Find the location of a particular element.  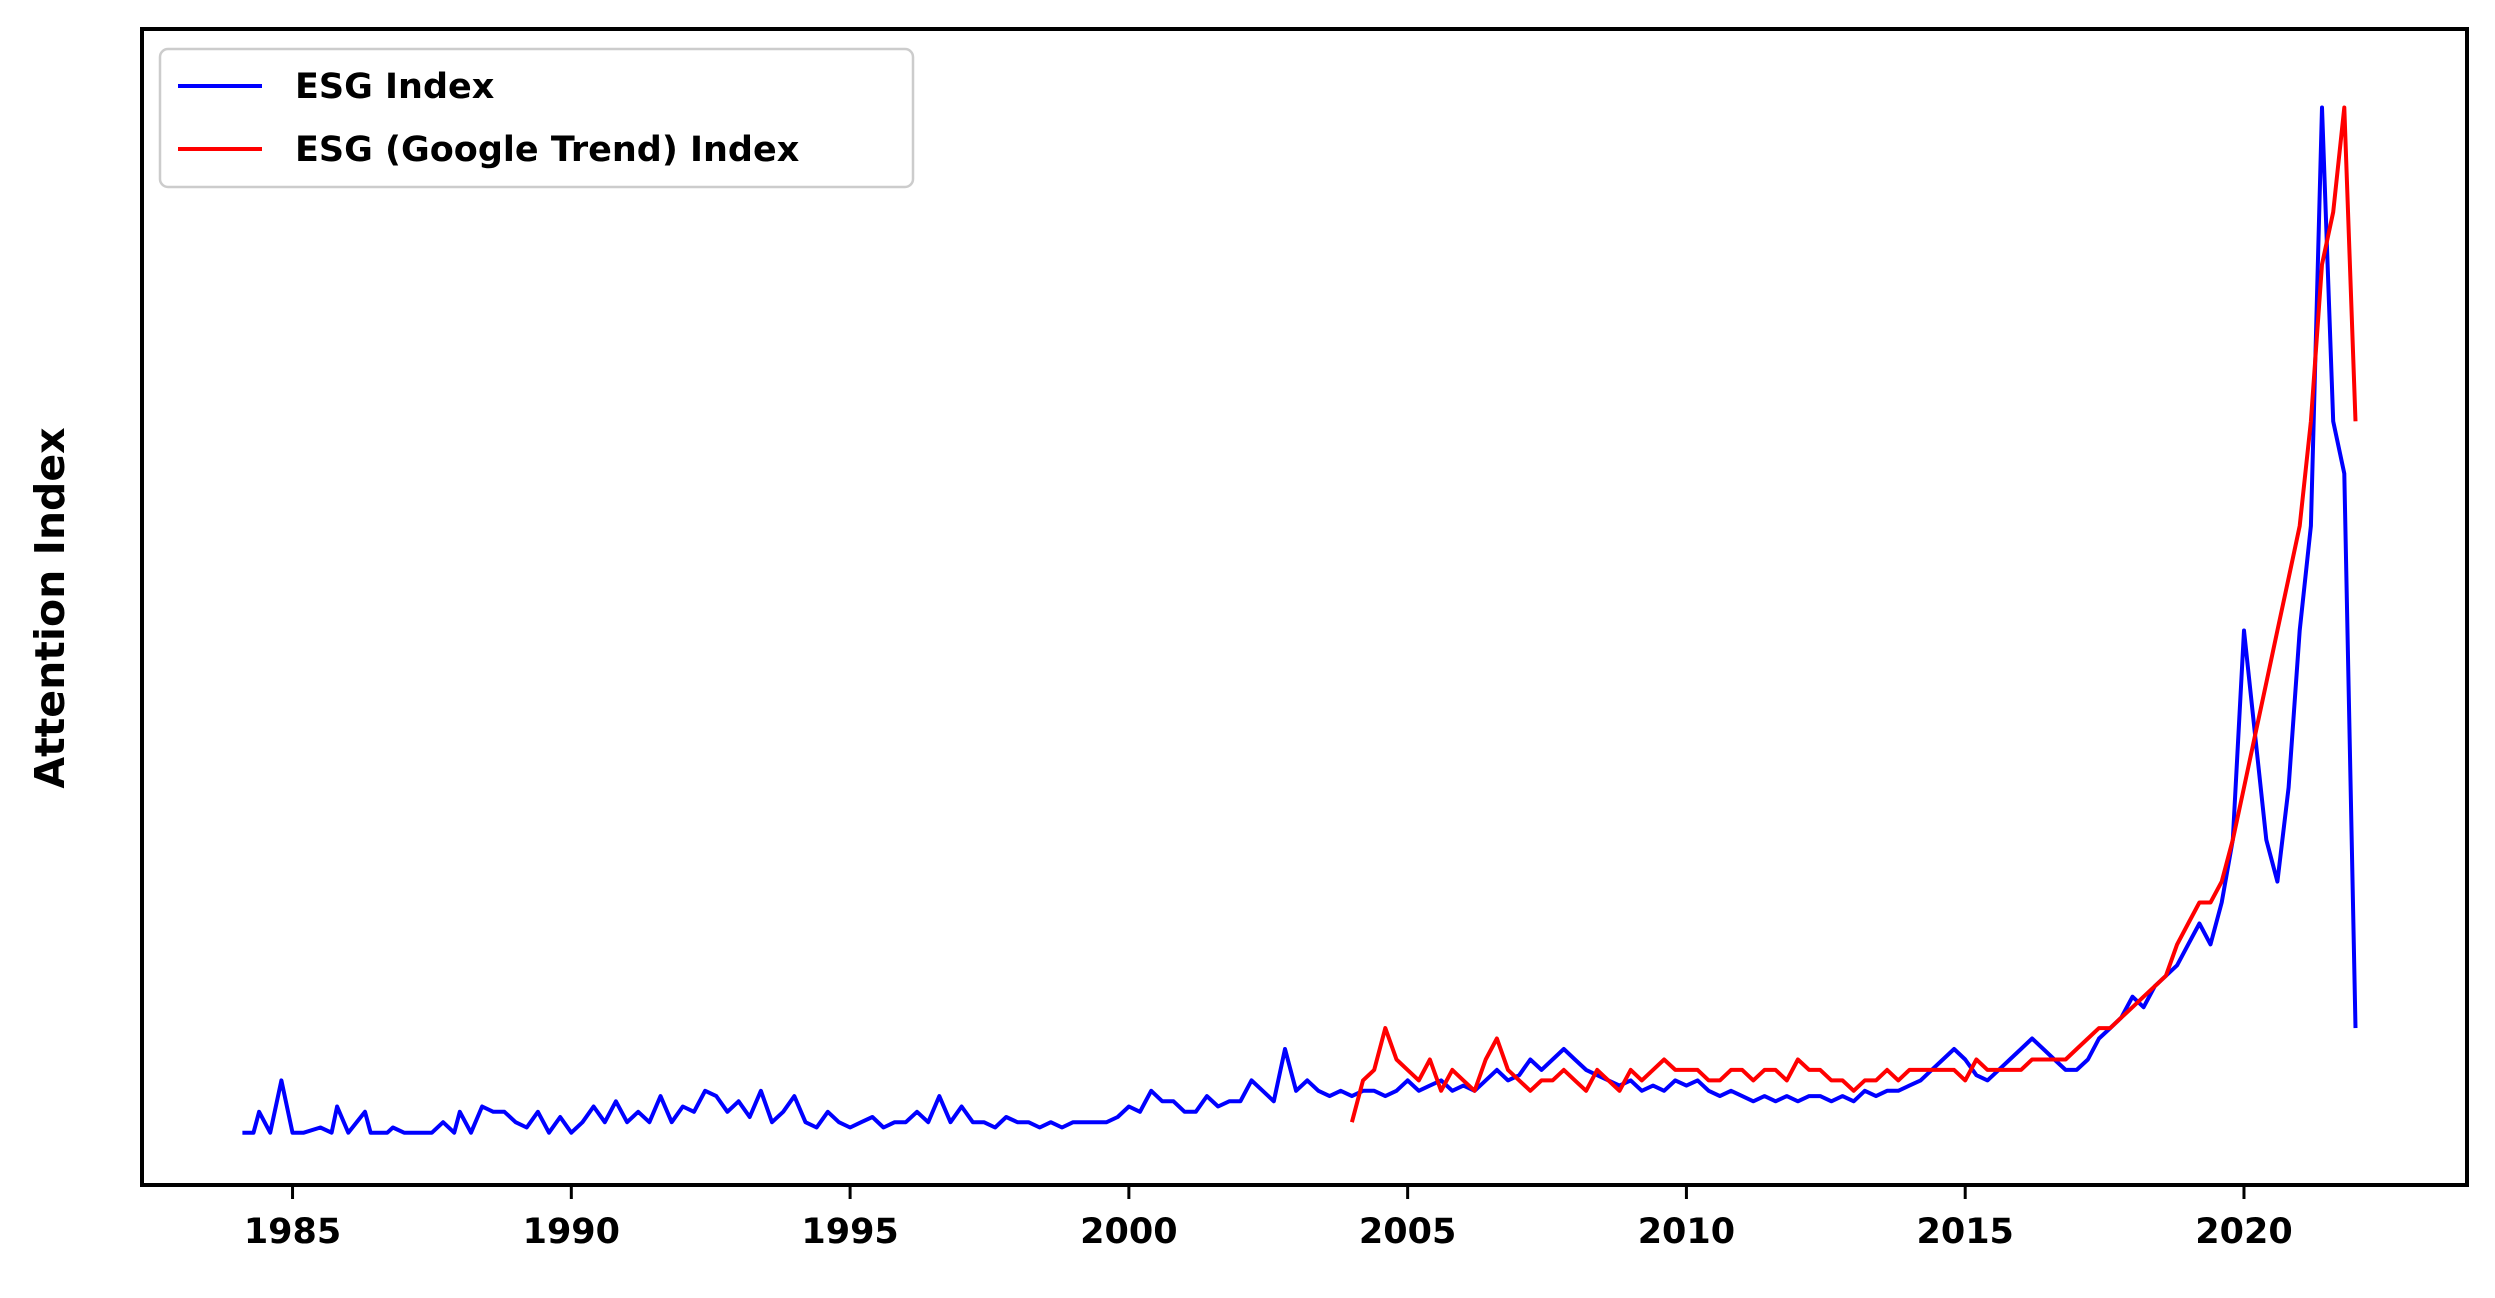

y-axis-label: Attention Index is located at coordinates (50, 607).